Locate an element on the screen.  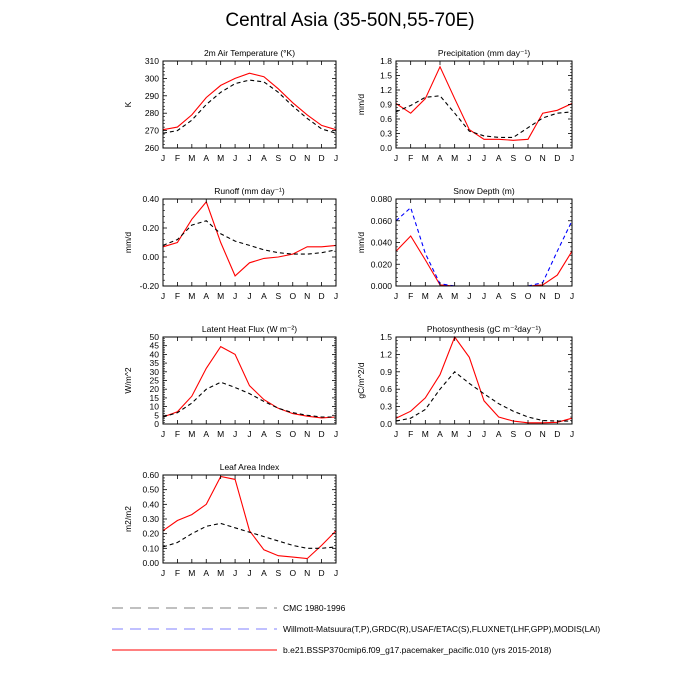
y-tick-label: 260 is located at coordinates (152, 148).